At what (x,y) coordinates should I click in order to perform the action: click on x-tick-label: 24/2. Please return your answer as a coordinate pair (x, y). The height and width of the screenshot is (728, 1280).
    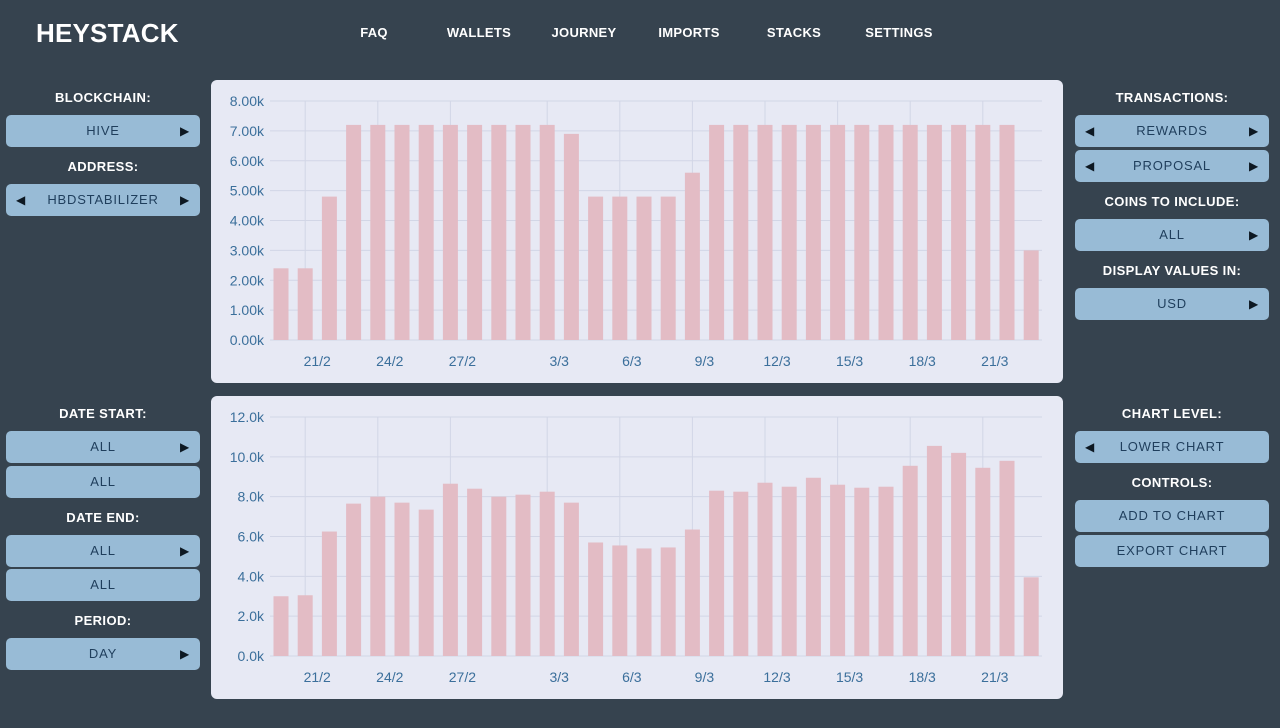
    Looking at the image, I should click on (389, 361).